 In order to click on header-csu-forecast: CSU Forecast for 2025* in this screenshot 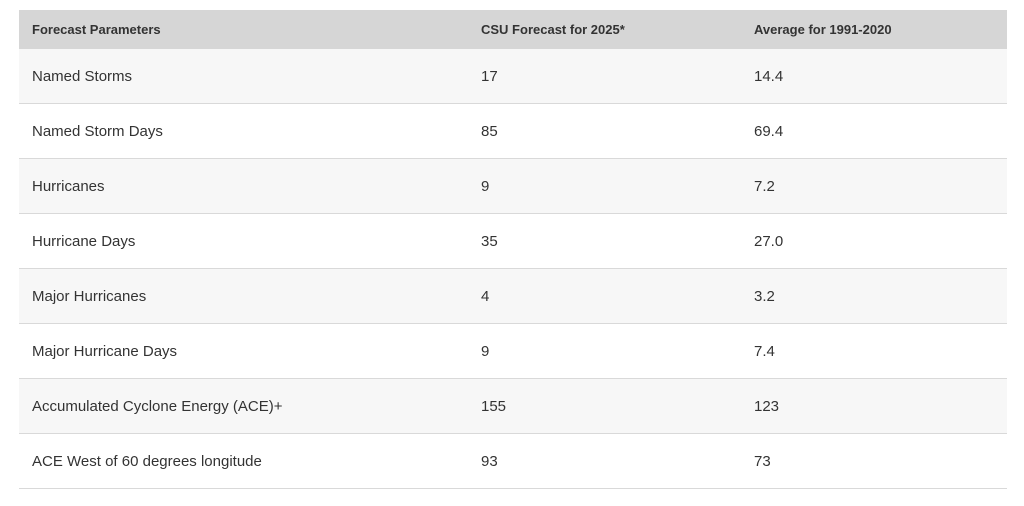, I will do `click(604, 29)`.